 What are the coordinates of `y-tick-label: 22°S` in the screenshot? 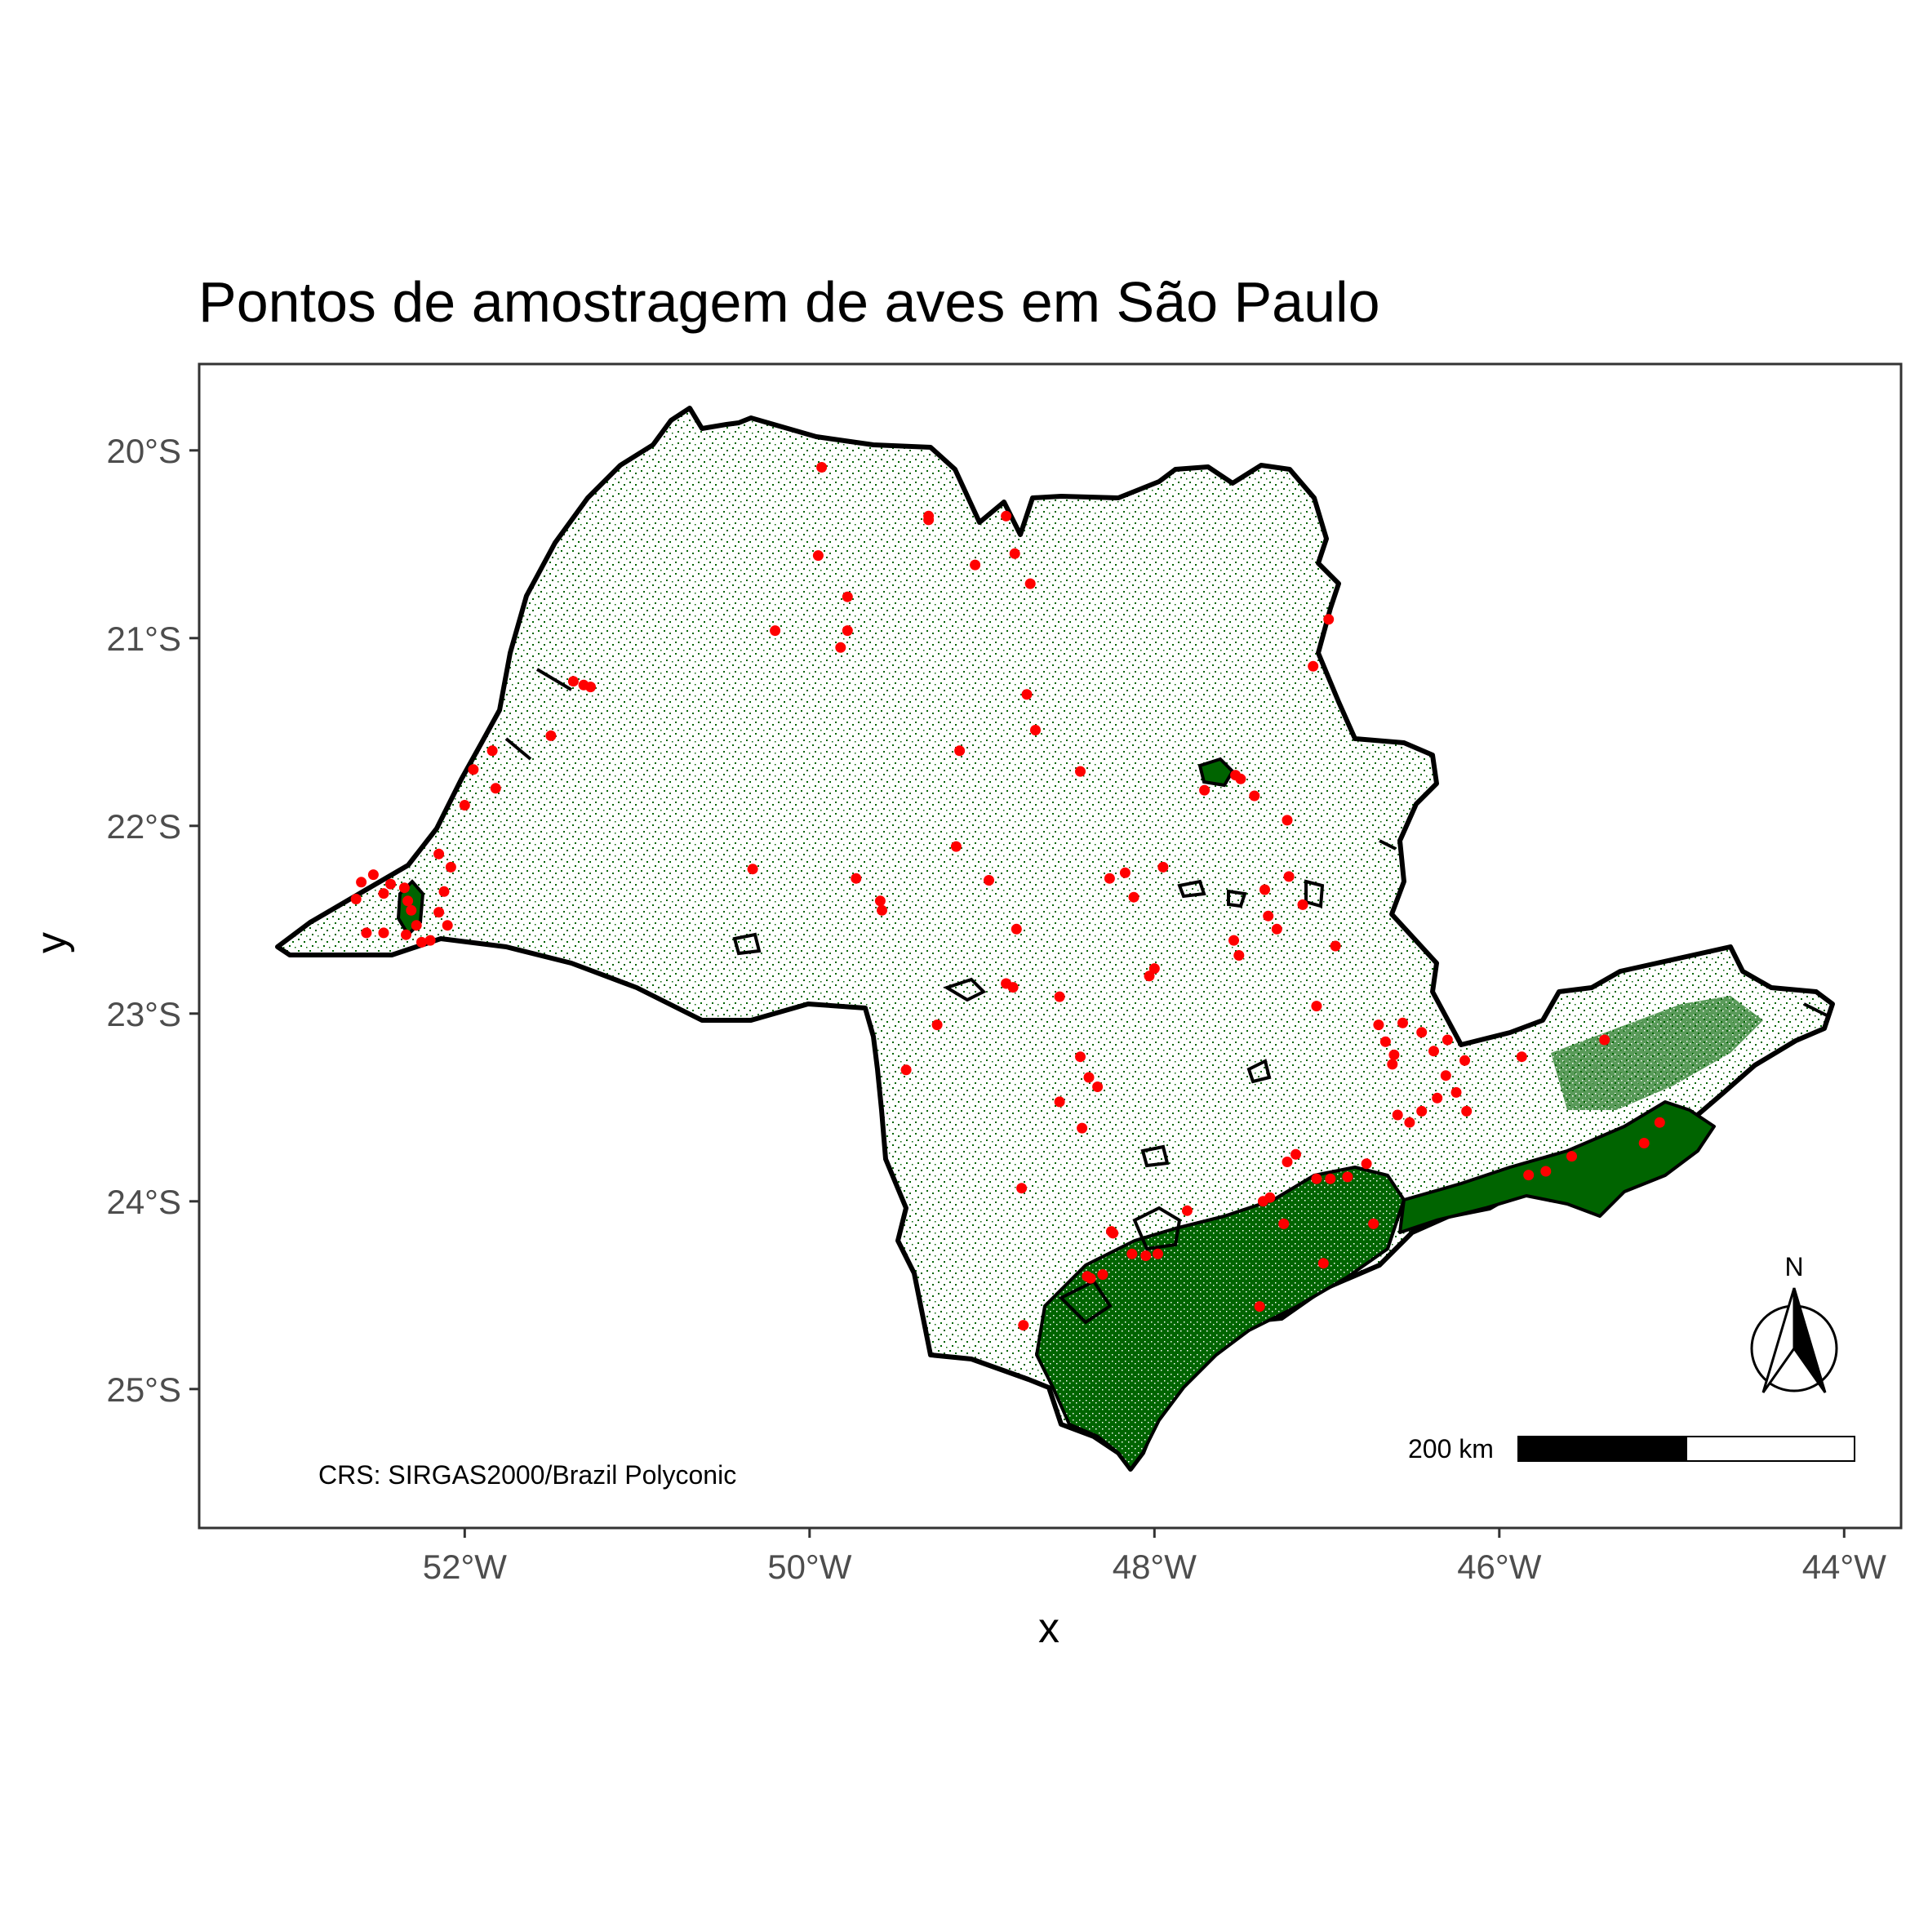 It's located at (144, 826).